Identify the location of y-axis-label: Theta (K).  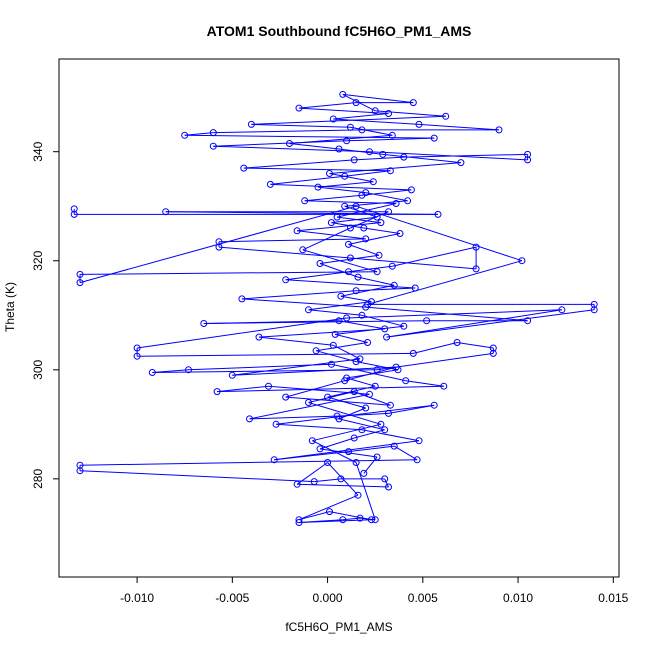
(10, 307).